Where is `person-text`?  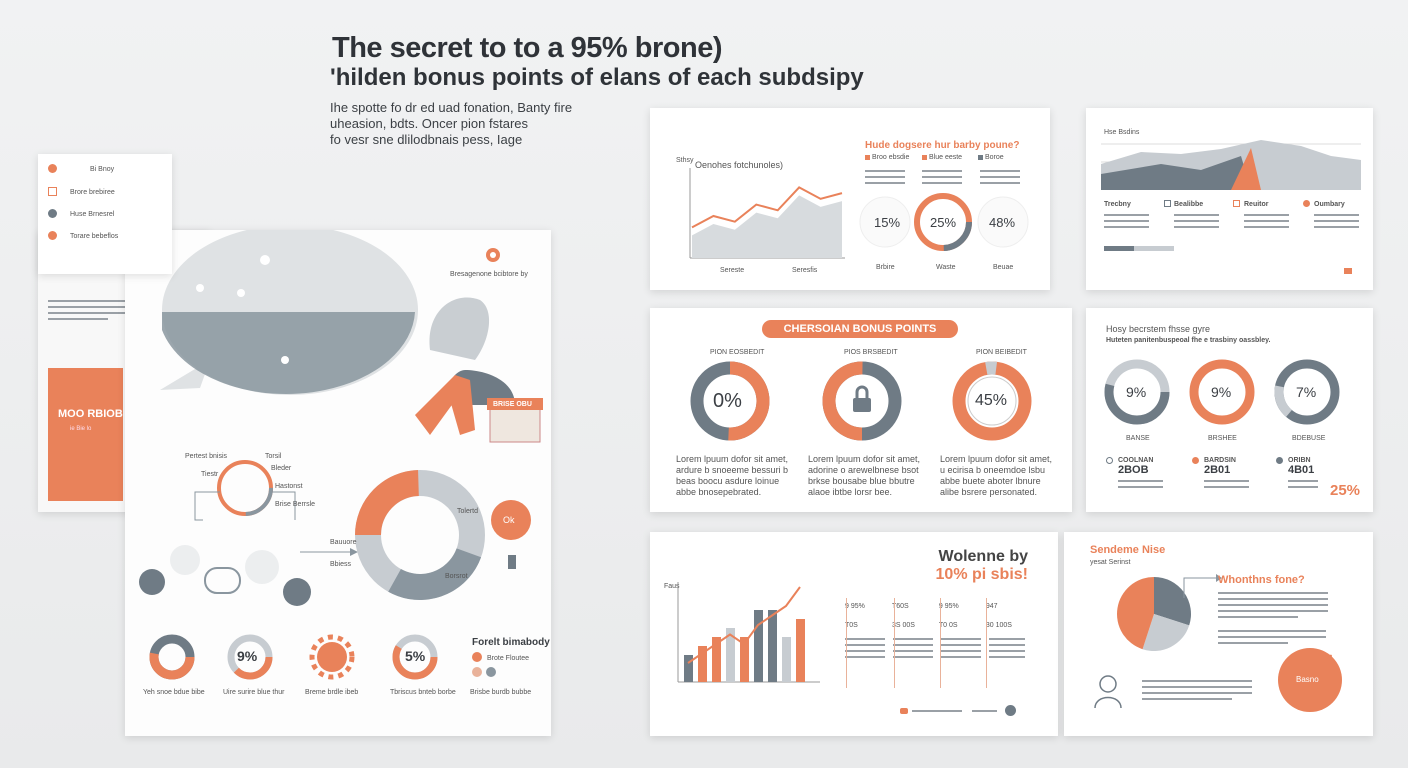 person-text is located at coordinates (1197, 692).